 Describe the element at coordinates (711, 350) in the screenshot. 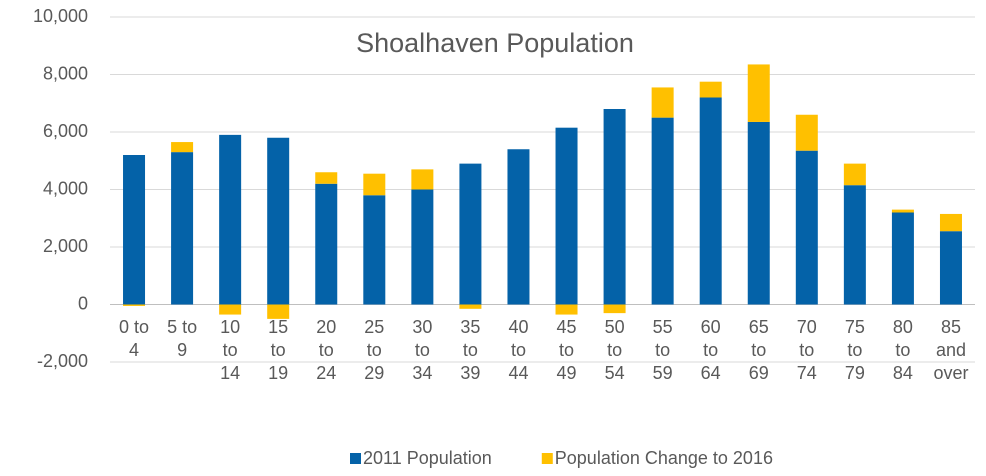

I see `x-tick-label: 60 to 64` at that location.